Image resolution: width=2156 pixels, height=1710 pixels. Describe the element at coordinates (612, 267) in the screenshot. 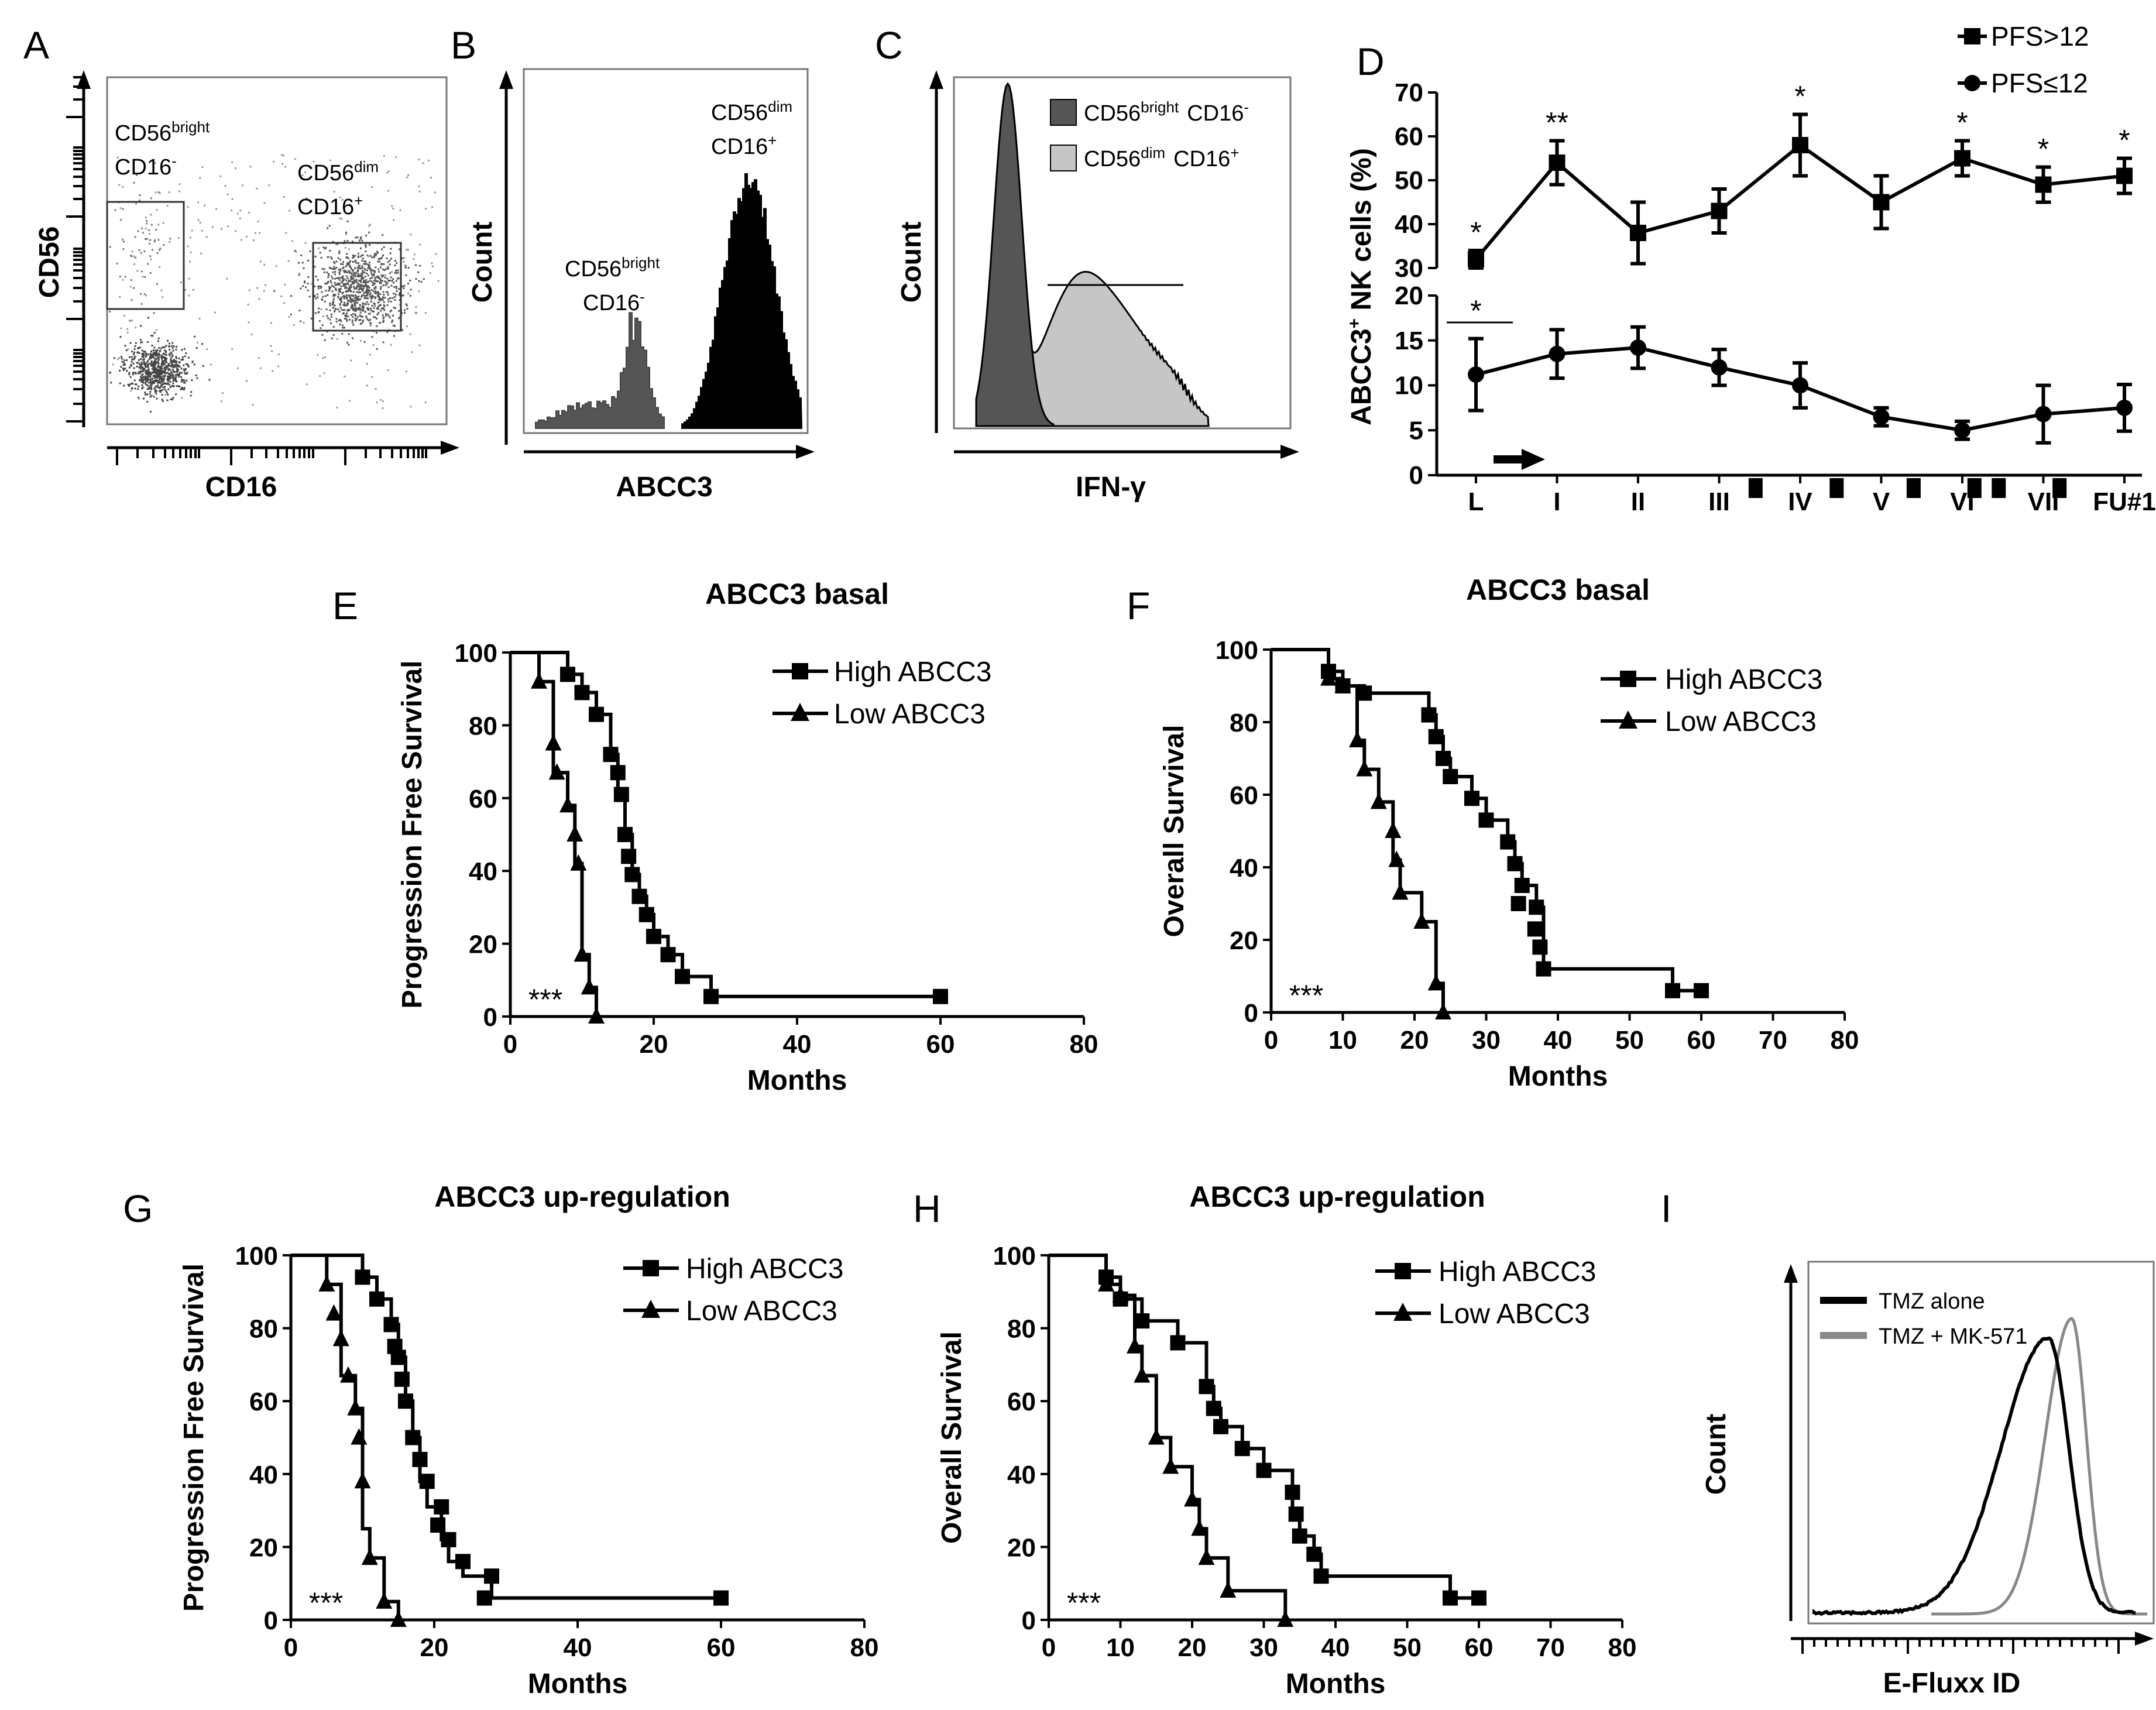

I see `peak-bright-label: CD56bright` at that location.